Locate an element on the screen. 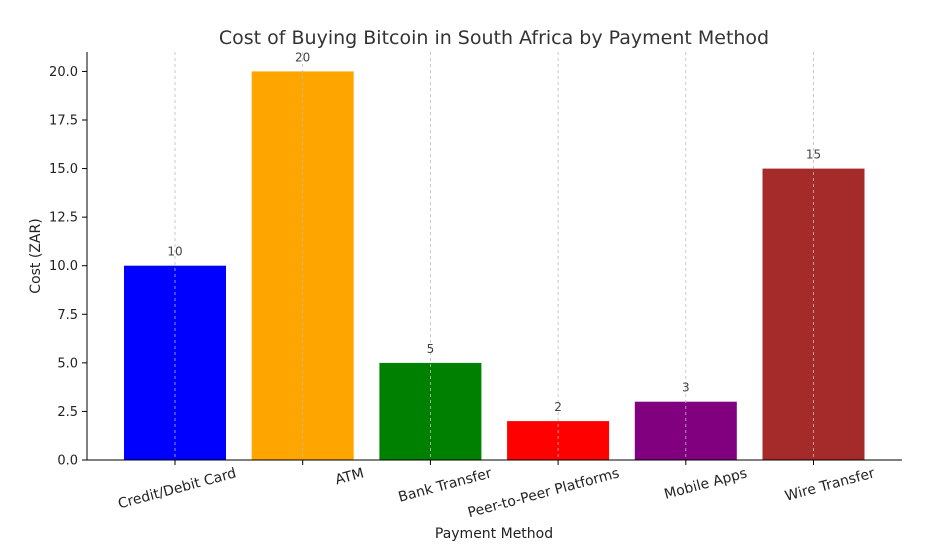  y-tick-label: 5.0 is located at coordinates (67, 363).